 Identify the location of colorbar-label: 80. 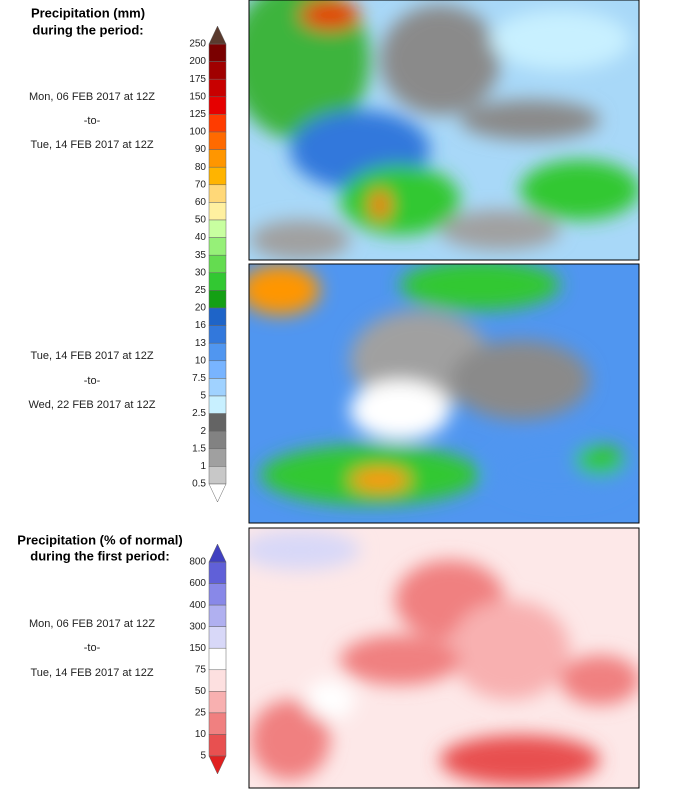
(201, 167).